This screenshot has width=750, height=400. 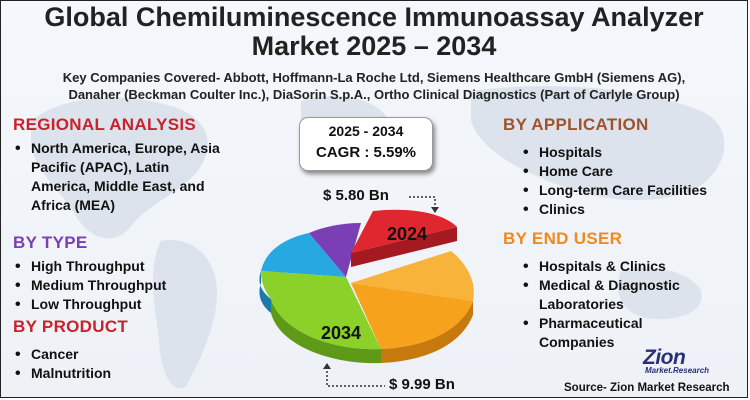 I want to click on list-item: Home Care, so click(x=614, y=171).